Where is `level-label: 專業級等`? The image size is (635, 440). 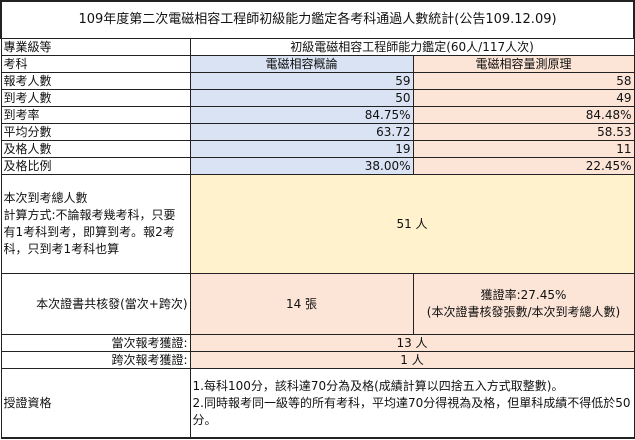 level-label: 專業級等 is located at coordinates (95, 47).